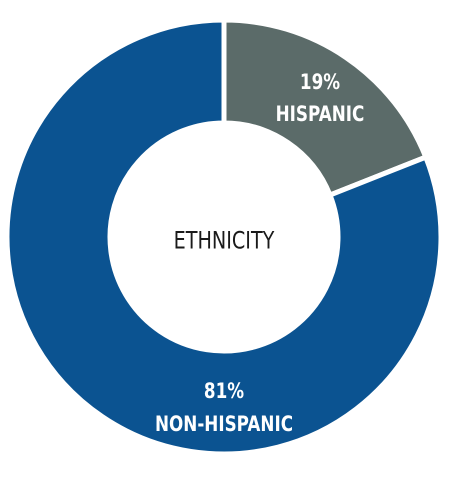  Describe the element at coordinates (224, 424) in the screenshot. I see `category-label: NON-HISPANIC` at that location.